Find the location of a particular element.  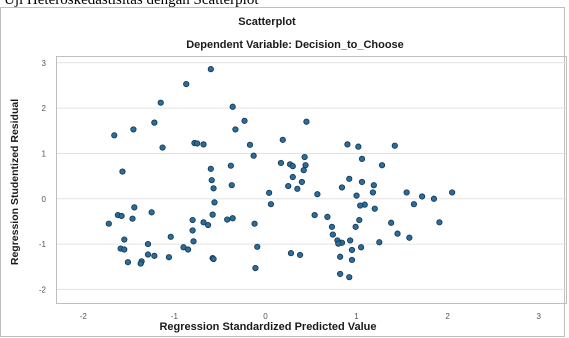

y-tick-label: -1 is located at coordinates (43, 244).